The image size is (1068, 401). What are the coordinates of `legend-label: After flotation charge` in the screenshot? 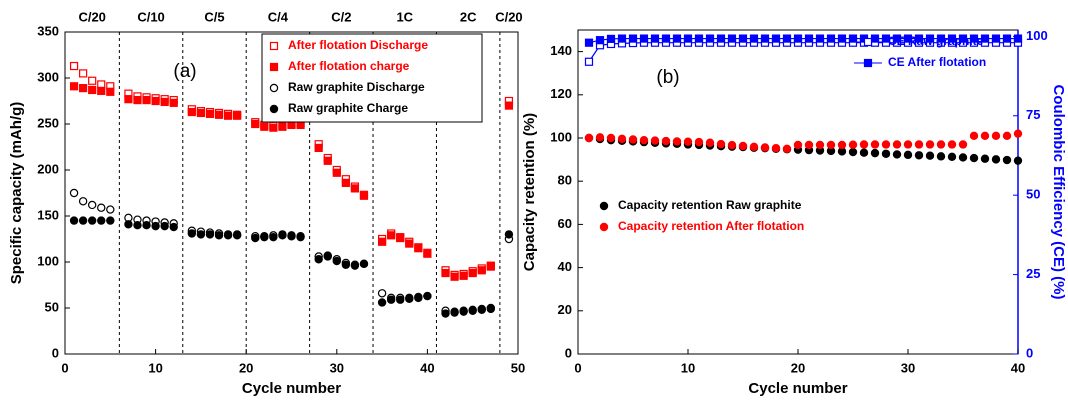 It's located at (349, 66).